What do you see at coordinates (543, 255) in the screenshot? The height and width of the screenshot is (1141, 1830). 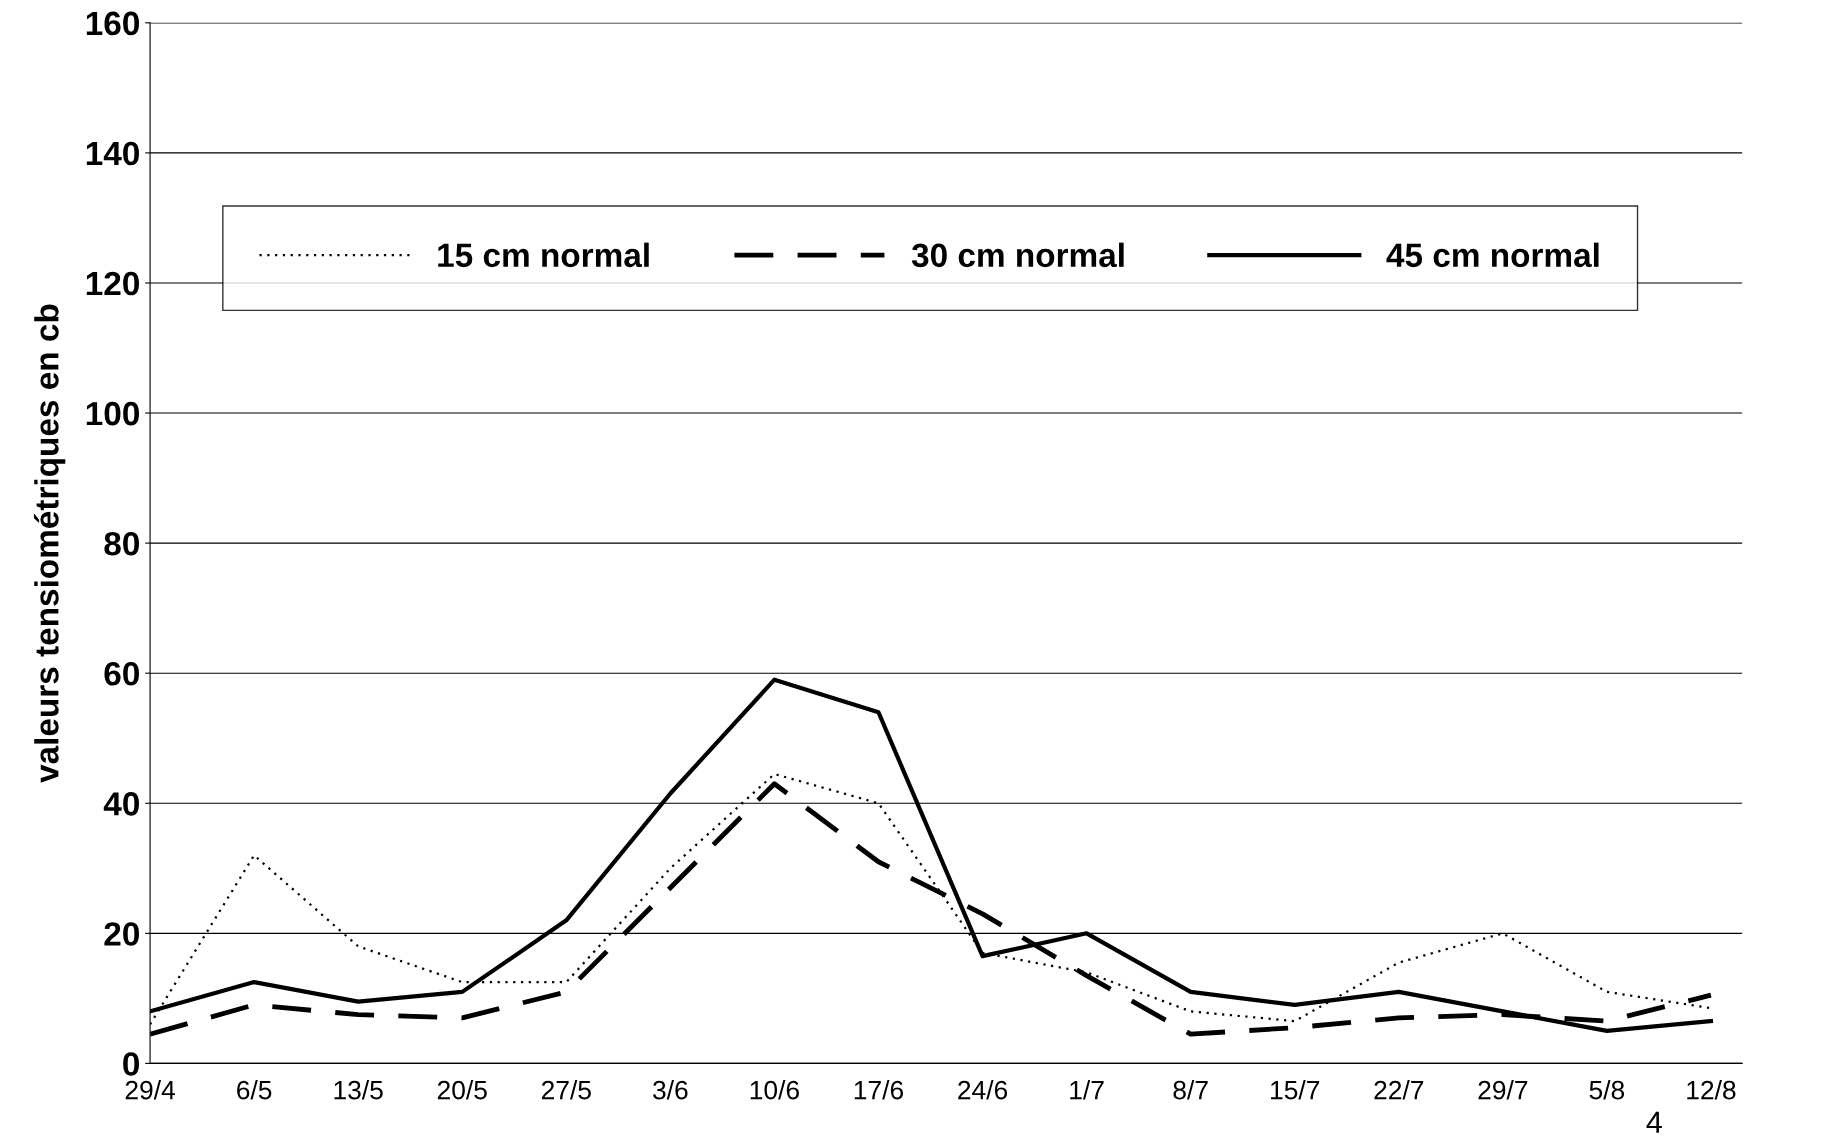 I see `legend-label: 15 cm normal` at bounding box center [543, 255].